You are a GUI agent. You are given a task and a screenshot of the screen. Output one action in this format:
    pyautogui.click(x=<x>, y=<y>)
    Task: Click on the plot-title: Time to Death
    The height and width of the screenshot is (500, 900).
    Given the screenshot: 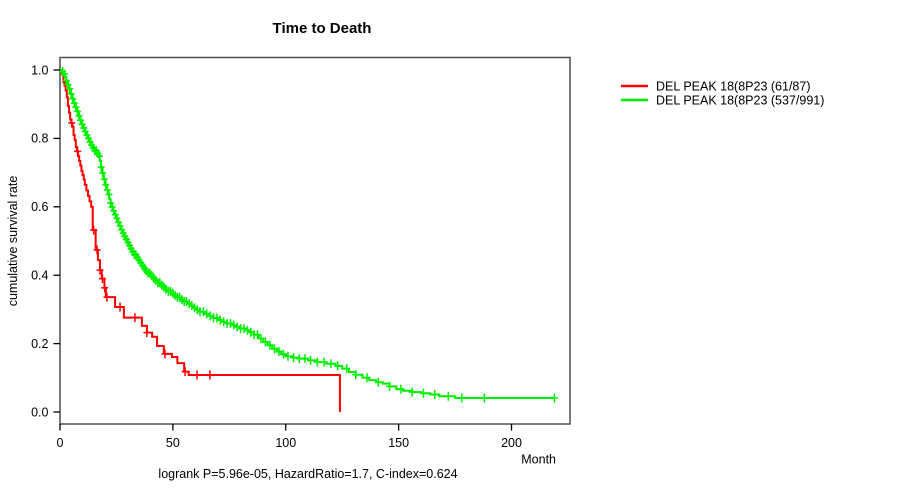 What is the action you would take?
    pyautogui.click(x=322, y=28)
    